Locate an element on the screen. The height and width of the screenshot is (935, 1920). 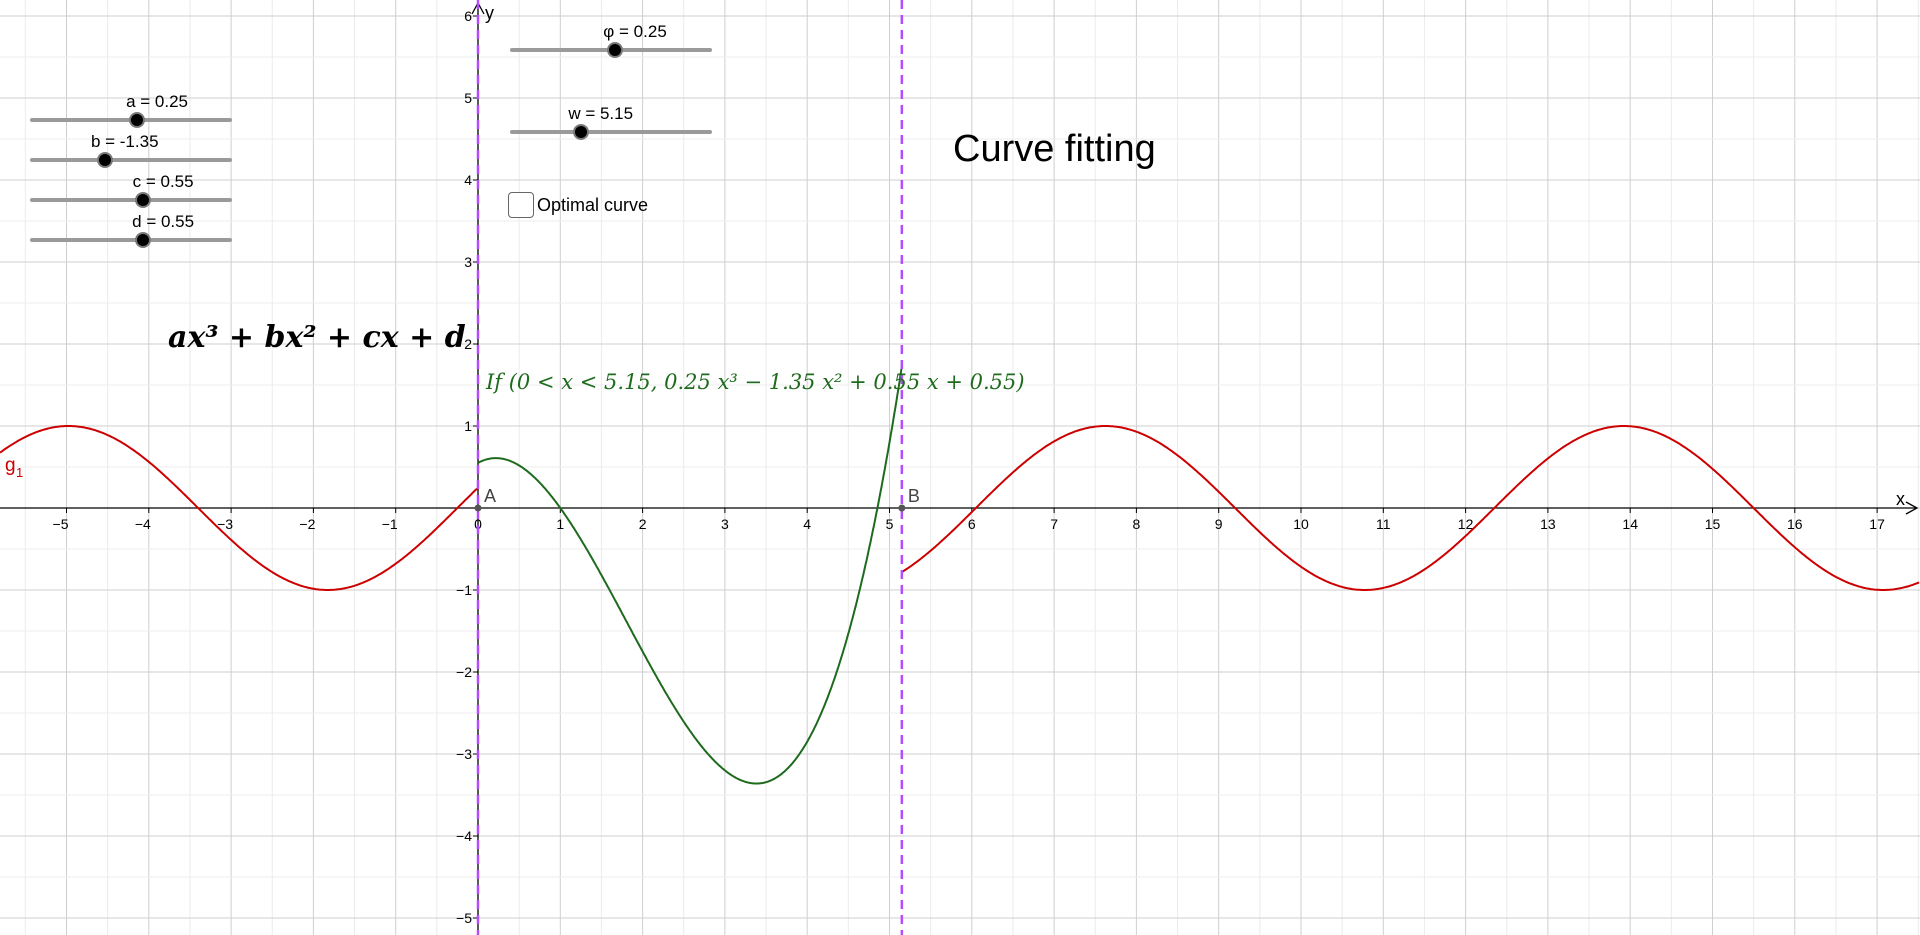
slider-a-knob is located at coordinates (137, 120).